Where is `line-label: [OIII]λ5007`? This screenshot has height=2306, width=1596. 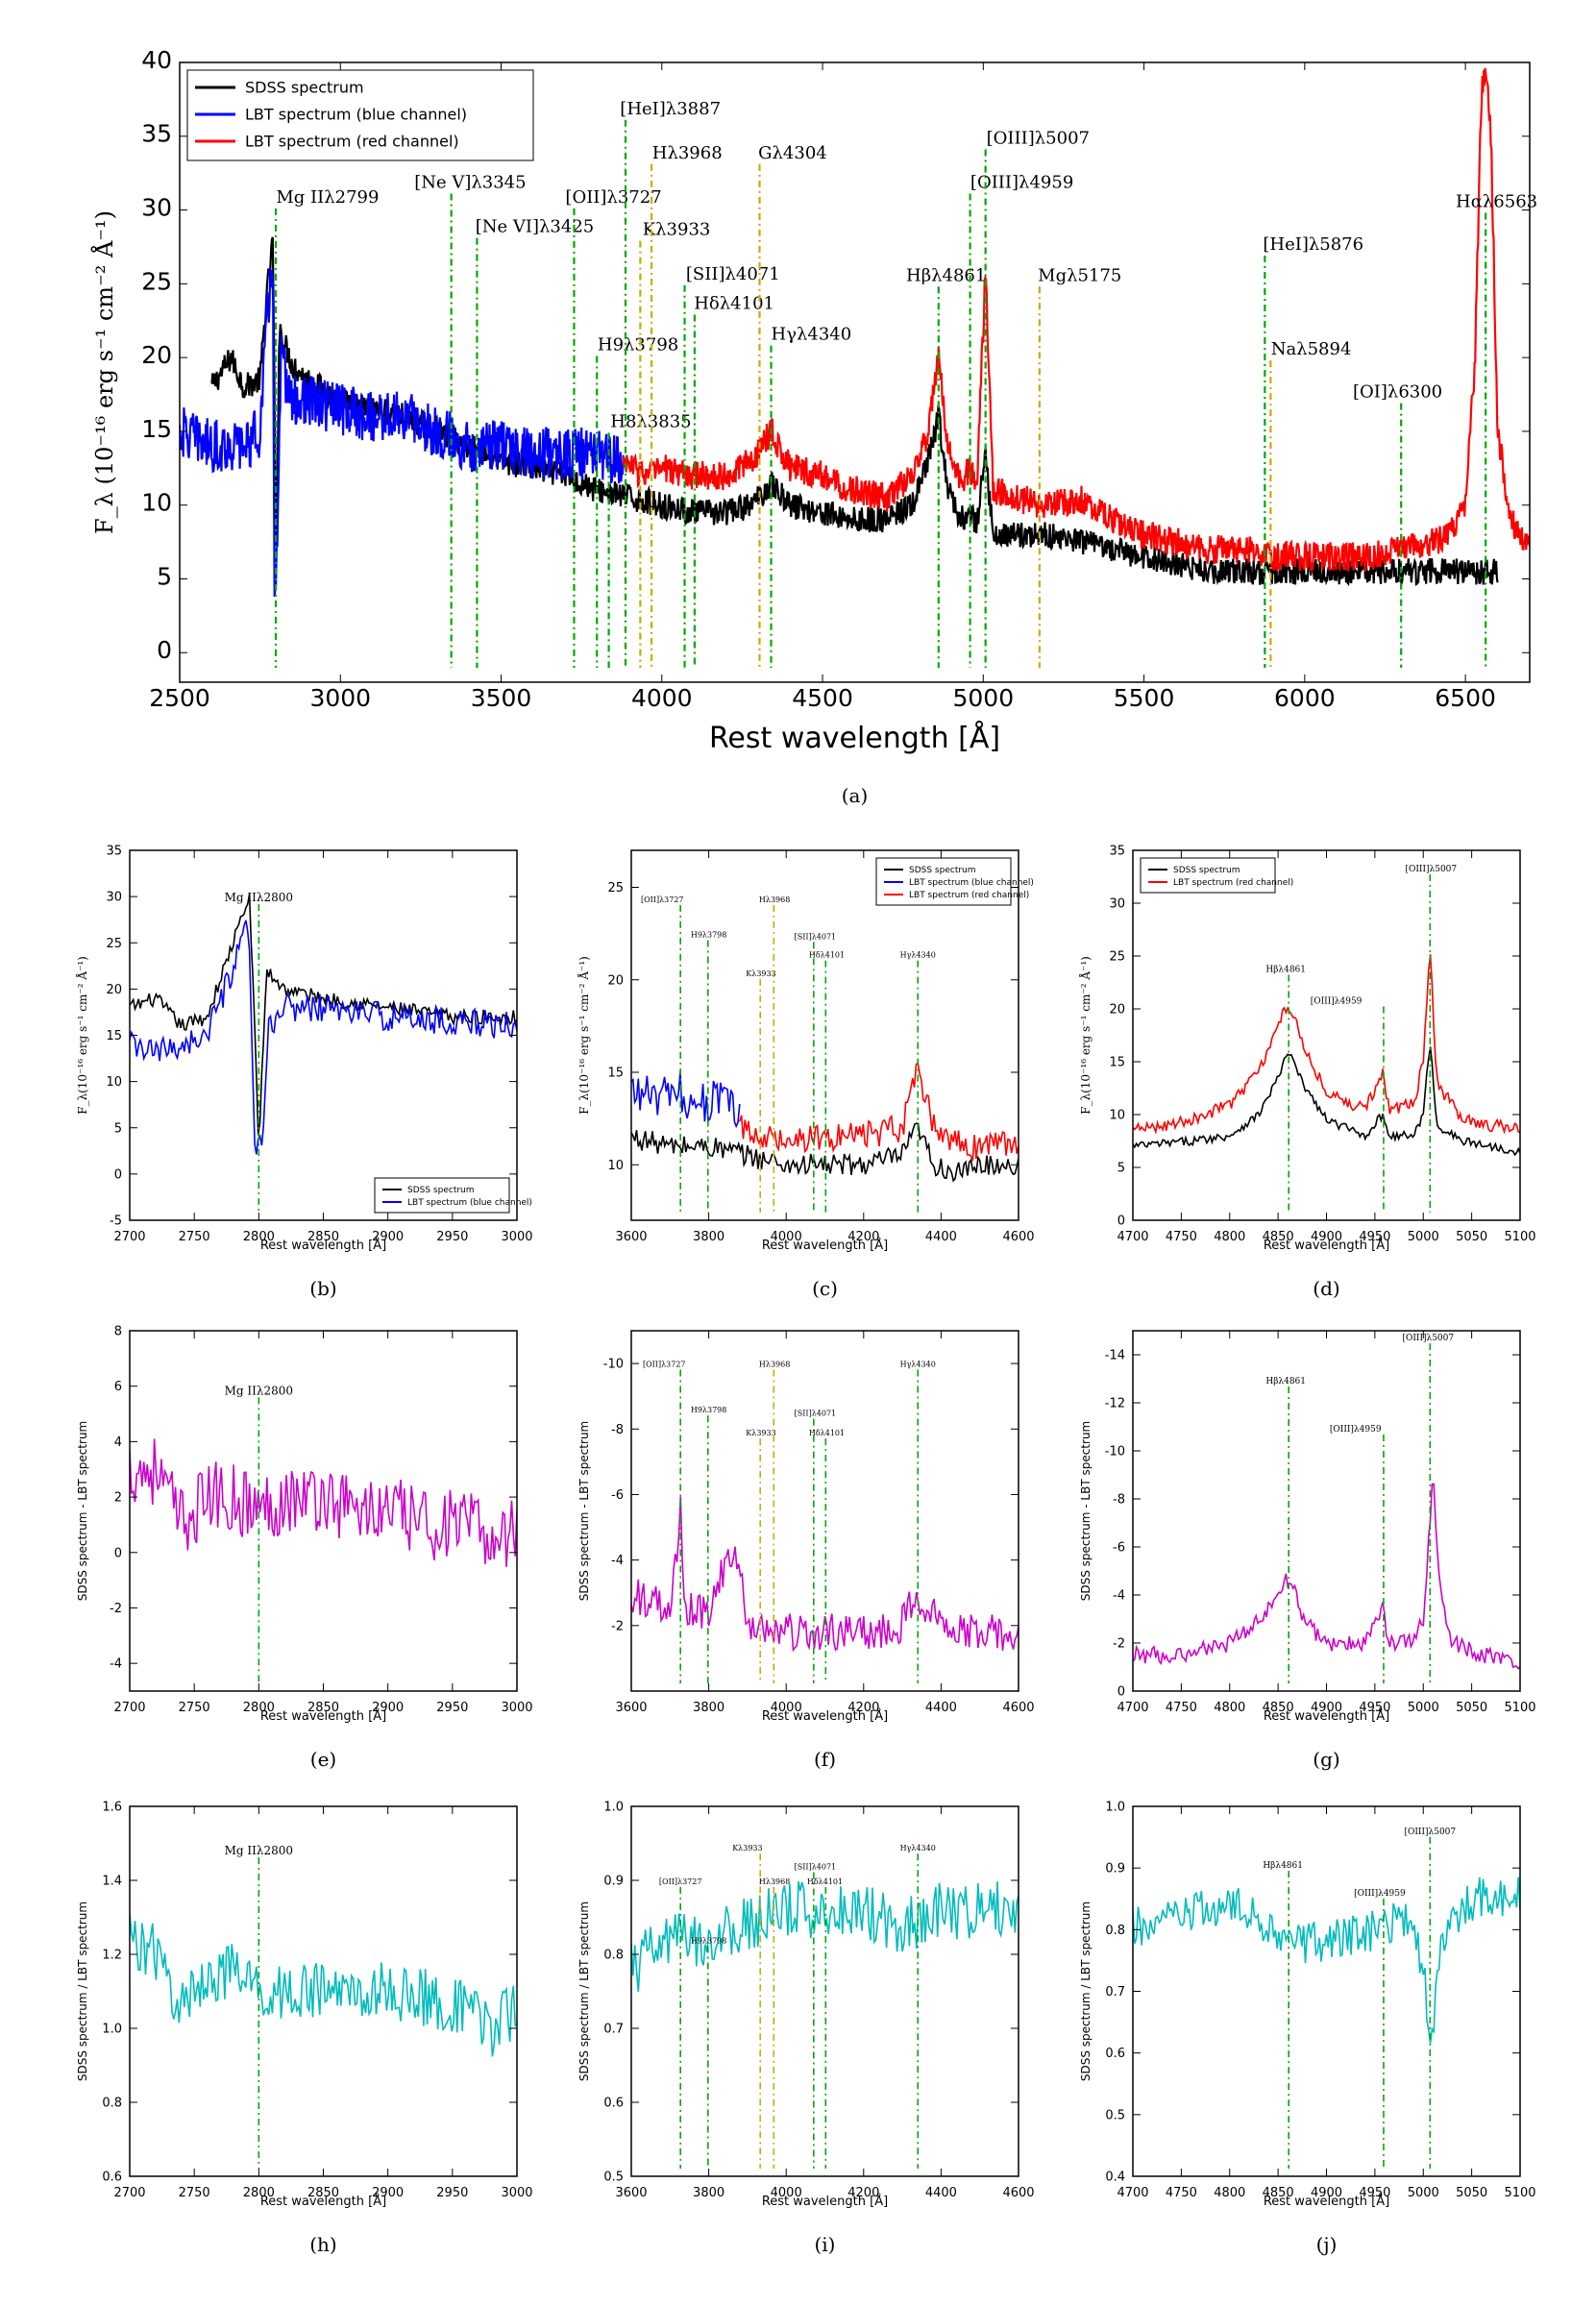
line-label: [OIII]λ5007 is located at coordinates (1431, 870).